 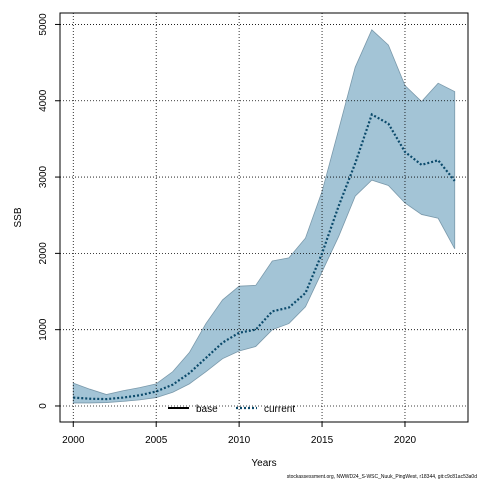 What do you see at coordinates (43, 406) in the screenshot?
I see `y-tick-label-0: 0` at bounding box center [43, 406].